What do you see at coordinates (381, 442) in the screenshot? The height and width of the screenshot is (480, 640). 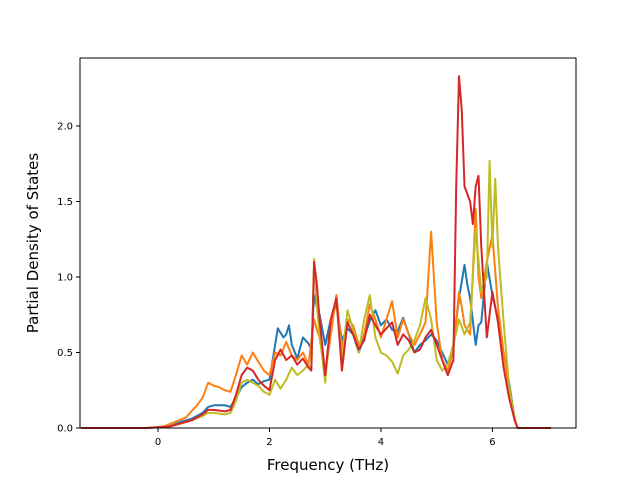 I see `x-tick-label: 4` at bounding box center [381, 442].